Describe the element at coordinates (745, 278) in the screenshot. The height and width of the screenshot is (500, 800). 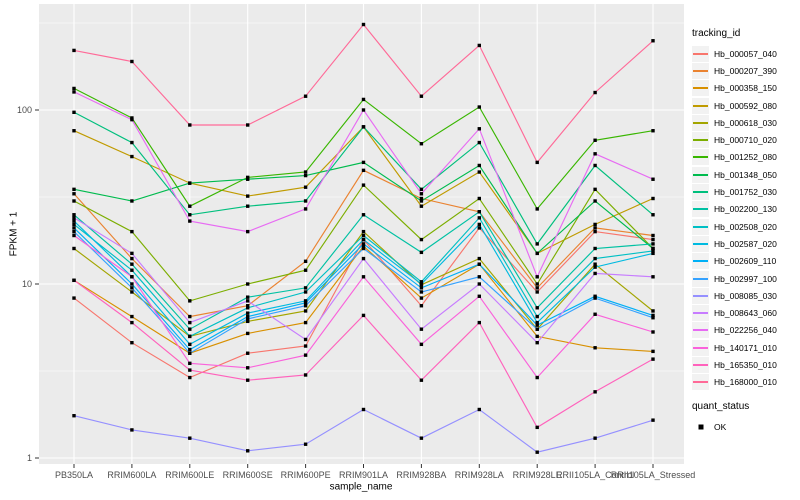
I see `legend-item-Hb_002997_100: Hb_002997_100` at that location.